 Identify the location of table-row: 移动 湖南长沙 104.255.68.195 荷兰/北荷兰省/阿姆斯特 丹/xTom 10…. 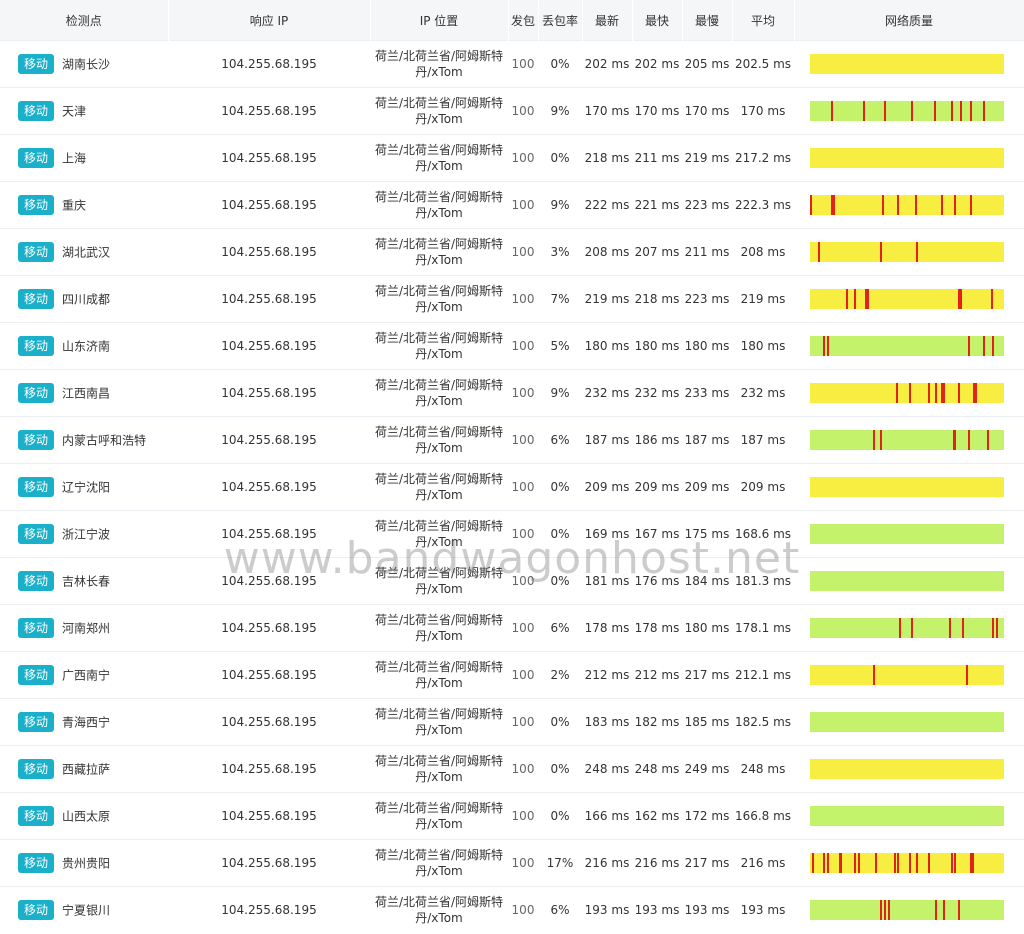
(512, 64).